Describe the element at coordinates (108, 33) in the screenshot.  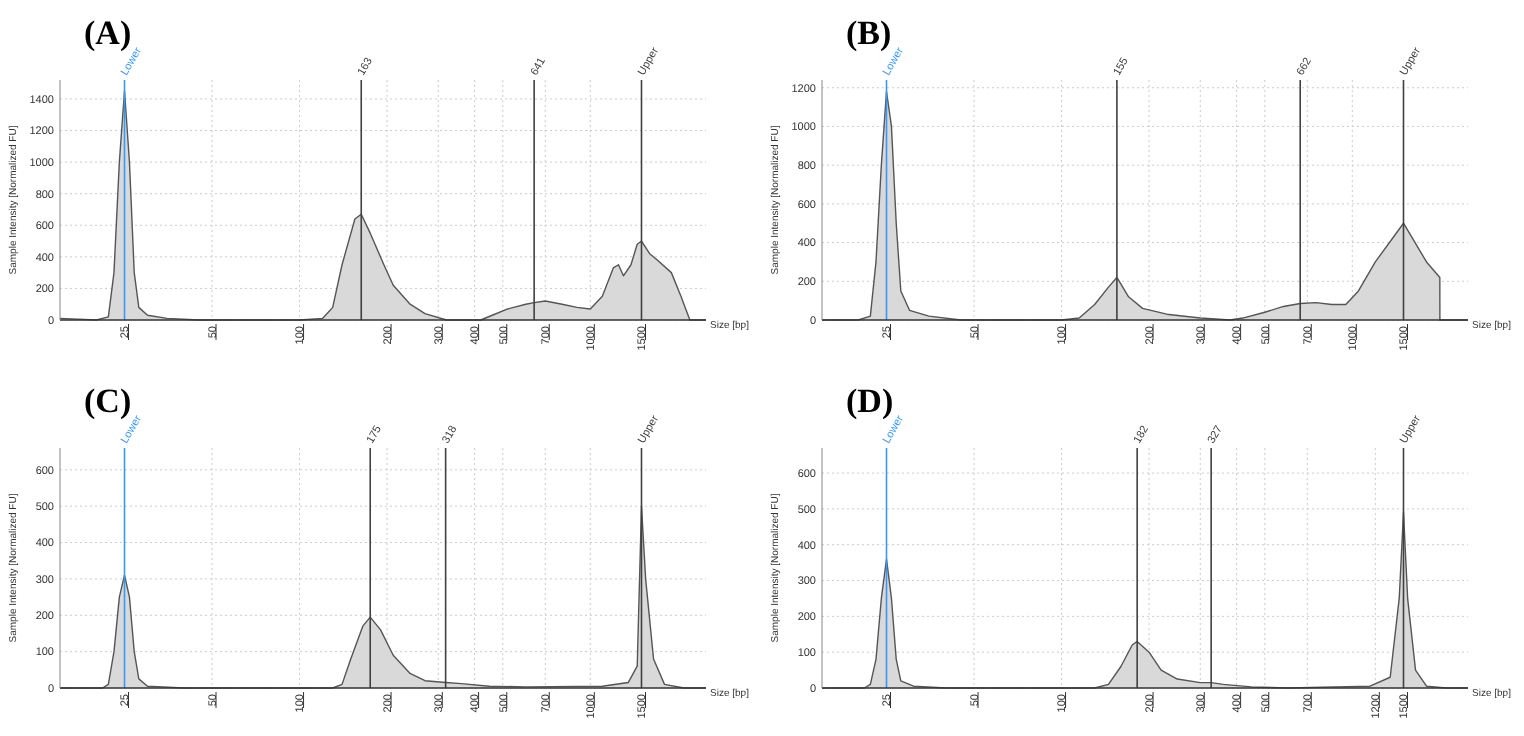
I see `chart-title: (A)` at that location.